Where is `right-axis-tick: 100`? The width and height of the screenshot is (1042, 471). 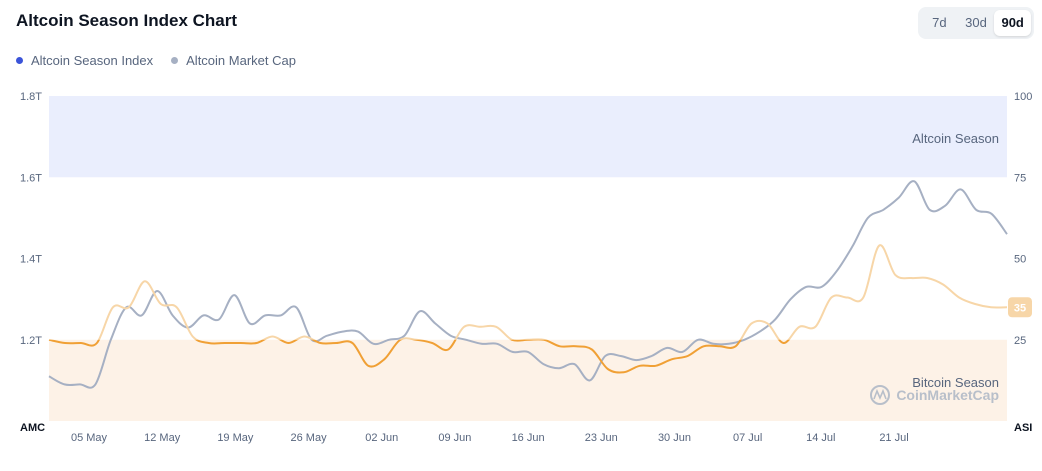
right-axis-tick: 100 is located at coordinates (1023, 97).